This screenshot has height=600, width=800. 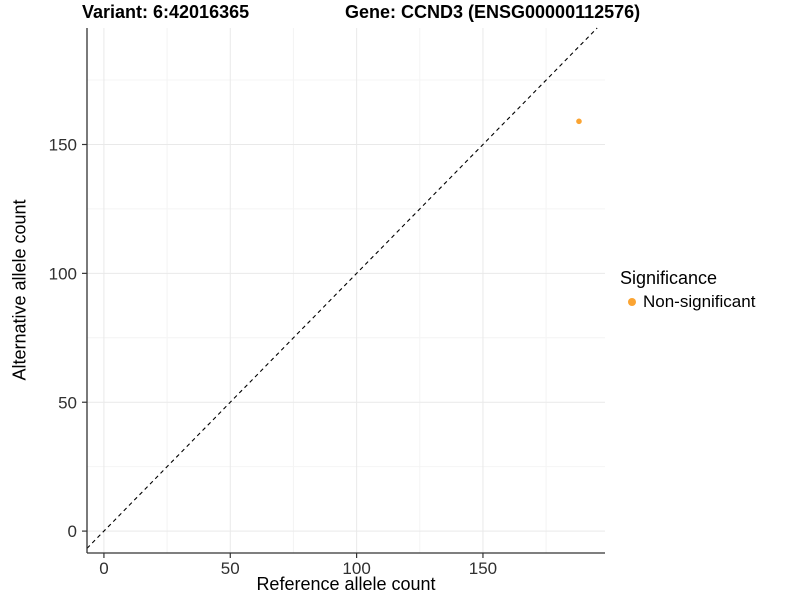 I want to click on y-tick-label: 50, so click(x=67, y=402).